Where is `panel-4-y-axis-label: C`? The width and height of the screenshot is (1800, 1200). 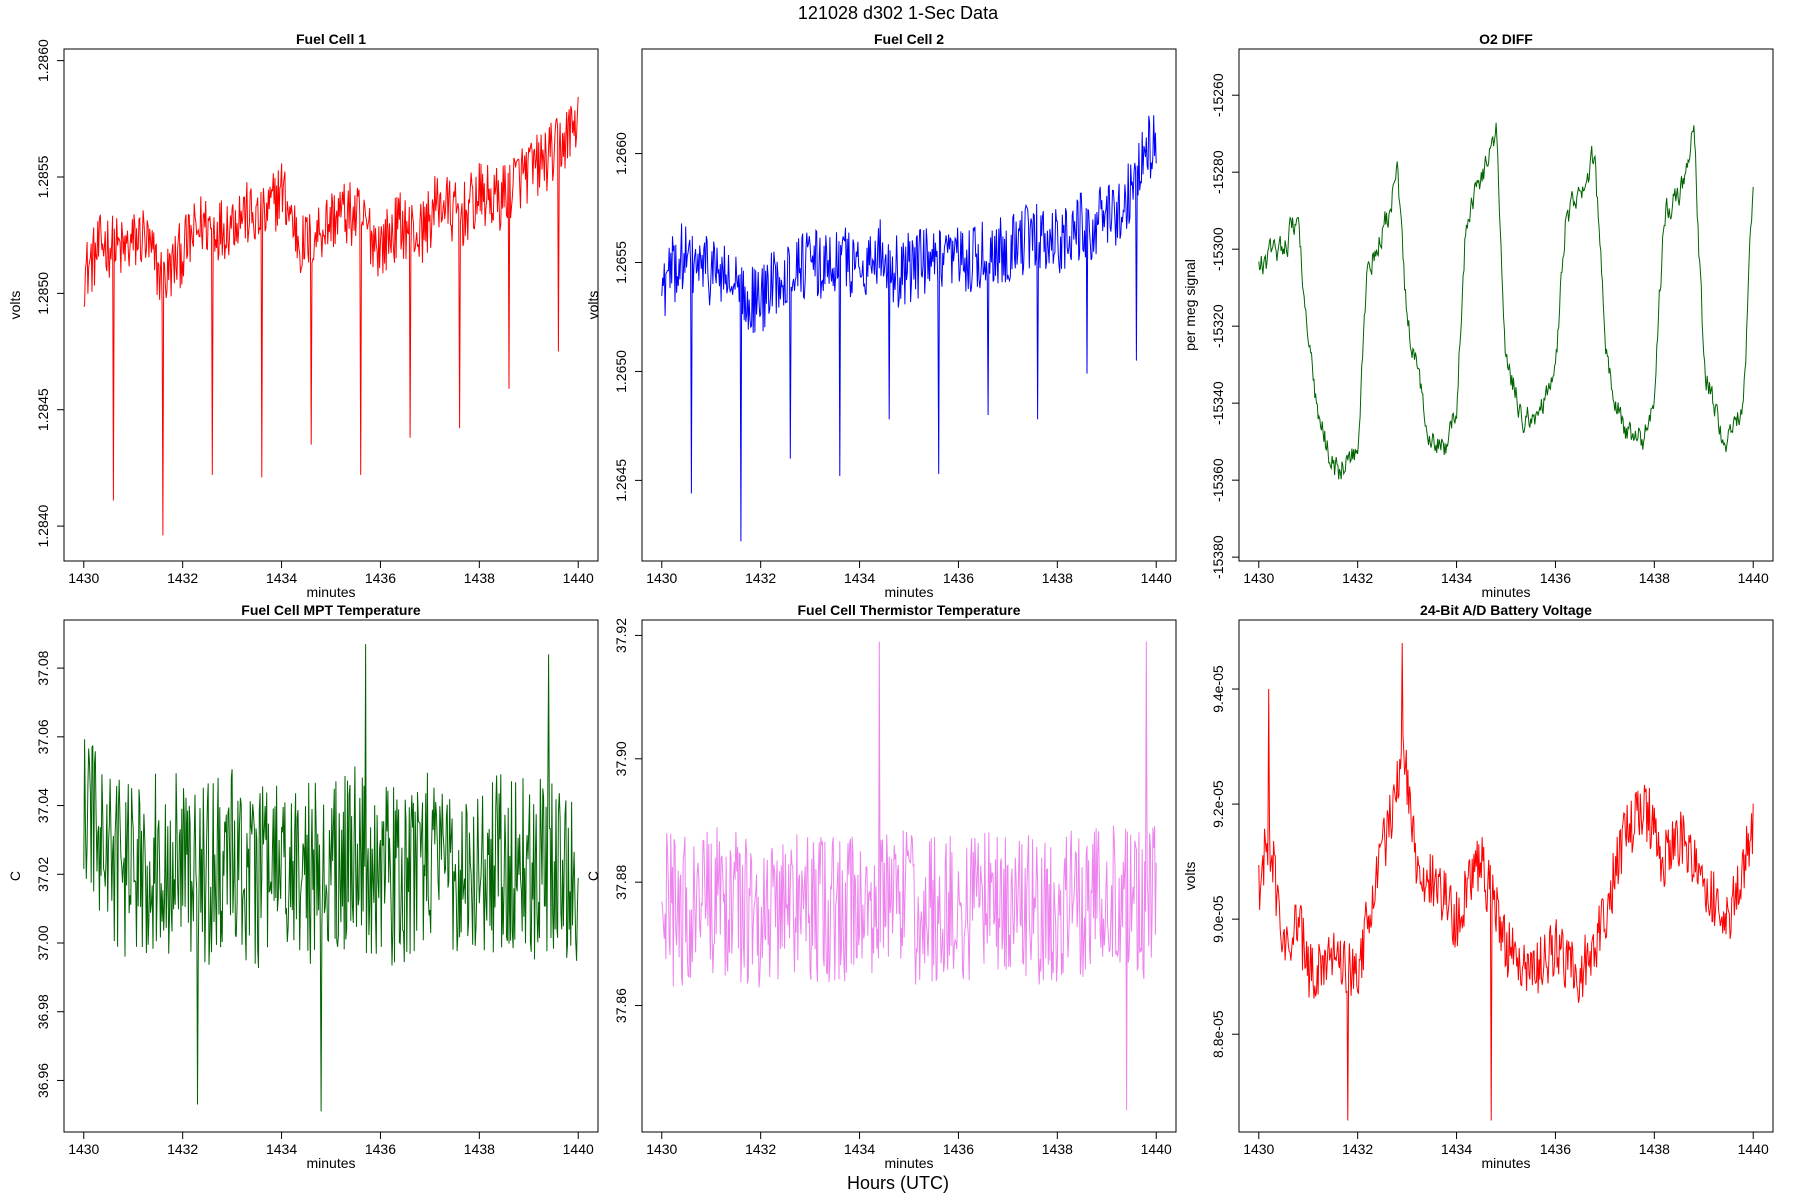 panel-4-y-axis-label: C is located at coordinates (15, 876).